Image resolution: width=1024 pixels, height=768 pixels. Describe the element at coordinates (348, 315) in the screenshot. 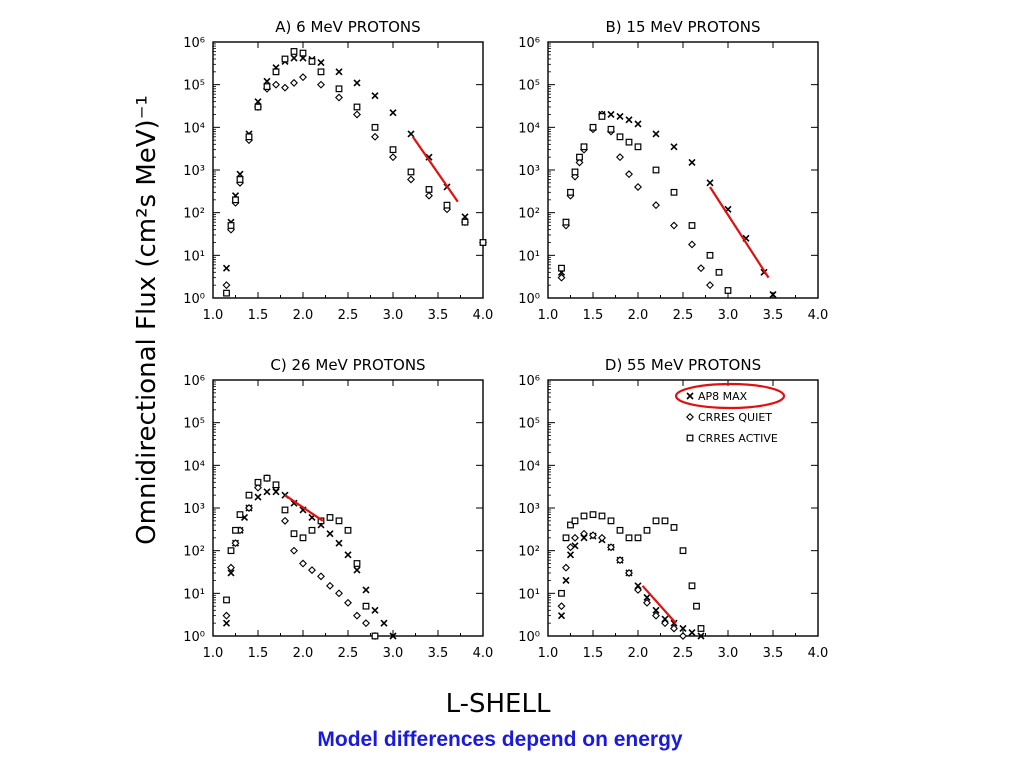

I see `x-tick-label: 2.5` at that location.